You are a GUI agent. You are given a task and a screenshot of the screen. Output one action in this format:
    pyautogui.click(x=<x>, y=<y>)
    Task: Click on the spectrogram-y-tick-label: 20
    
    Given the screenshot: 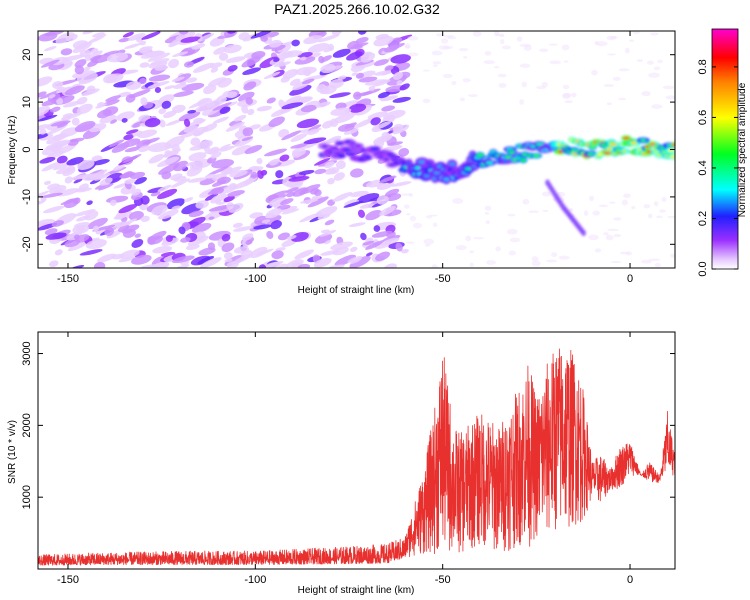 What is the action you would take?
    pyautogui.click(x=27, y=55)
    